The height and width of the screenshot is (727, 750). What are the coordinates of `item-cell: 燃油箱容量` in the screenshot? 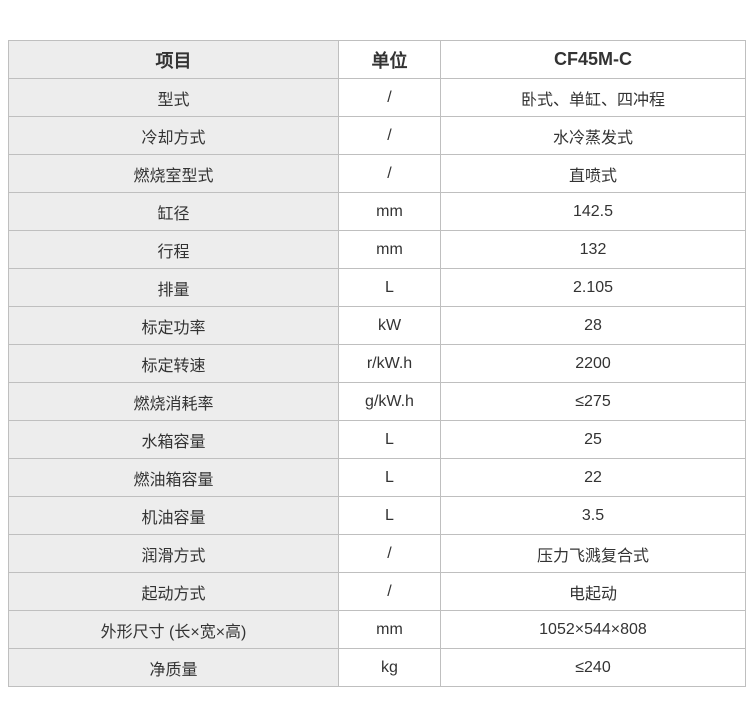 It's located at (173, 477).